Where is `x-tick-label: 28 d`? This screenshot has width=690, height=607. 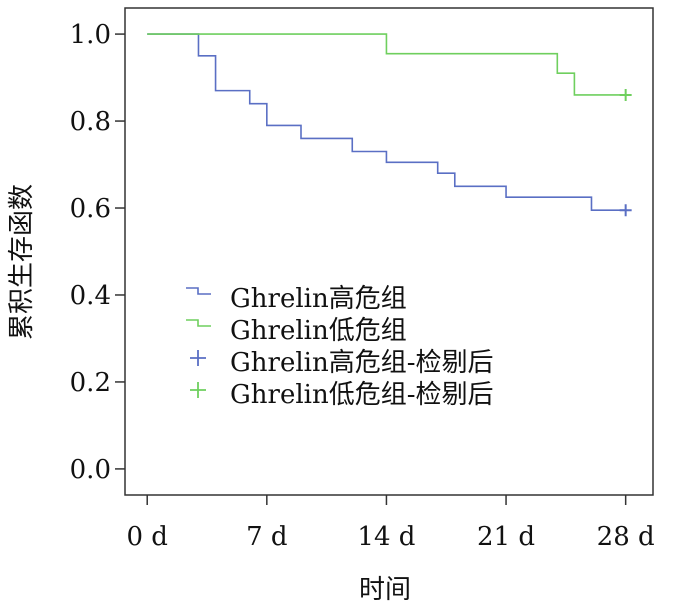 x-tick-label: 28 d is located at coordinates (626, 537).